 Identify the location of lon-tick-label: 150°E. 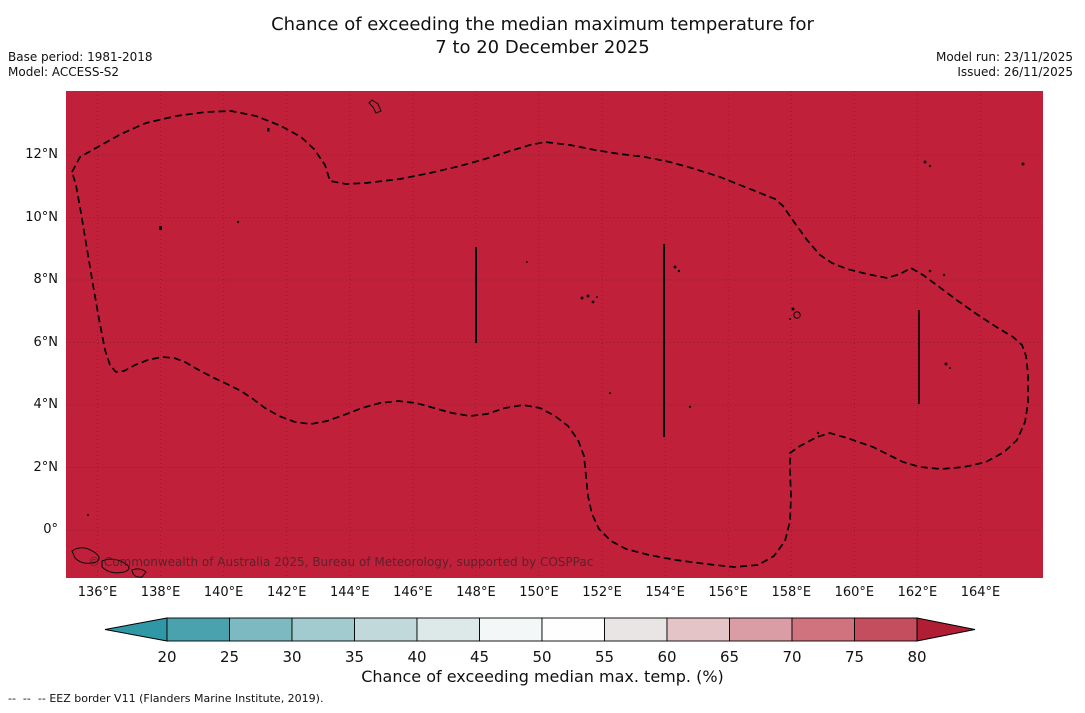
(539, 592).